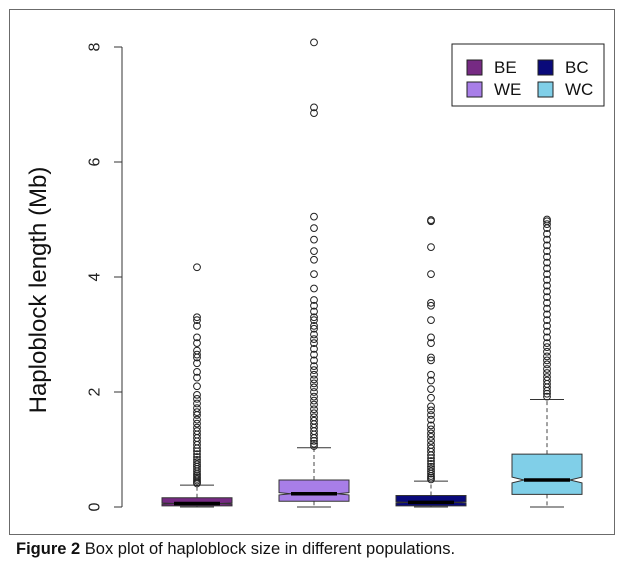 Image resolution: width=625 pixels, height=570 pixels. What do you see at coordinates (95, 46) in the screenshot?
I see `y-tick-label: 8` at bounding box center [95, 46].